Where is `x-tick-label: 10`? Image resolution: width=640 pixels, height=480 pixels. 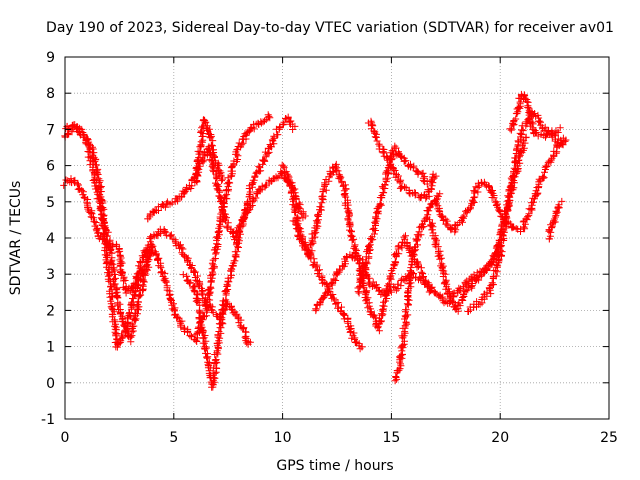 x-tick-label: 10 is located at coordinates (283, 438).